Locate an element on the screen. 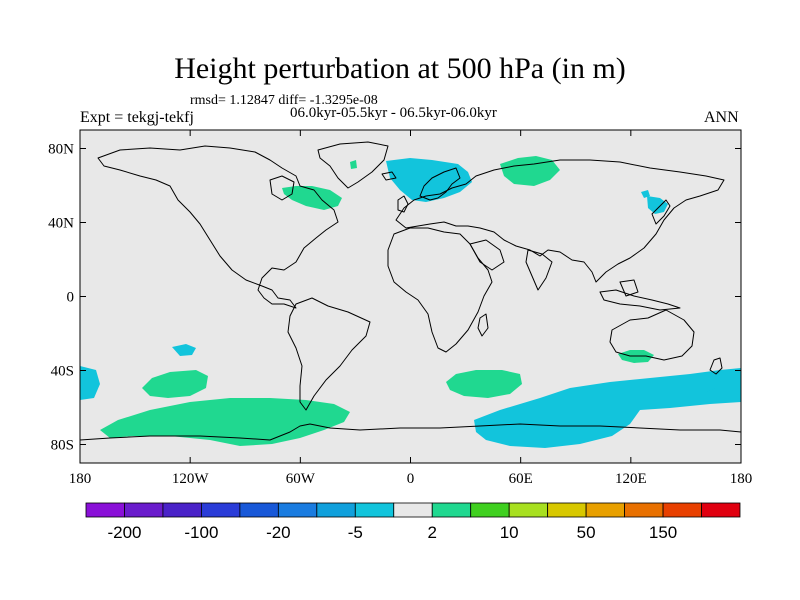  region-southern-ocean-negative is located at coordinates (607, 408).